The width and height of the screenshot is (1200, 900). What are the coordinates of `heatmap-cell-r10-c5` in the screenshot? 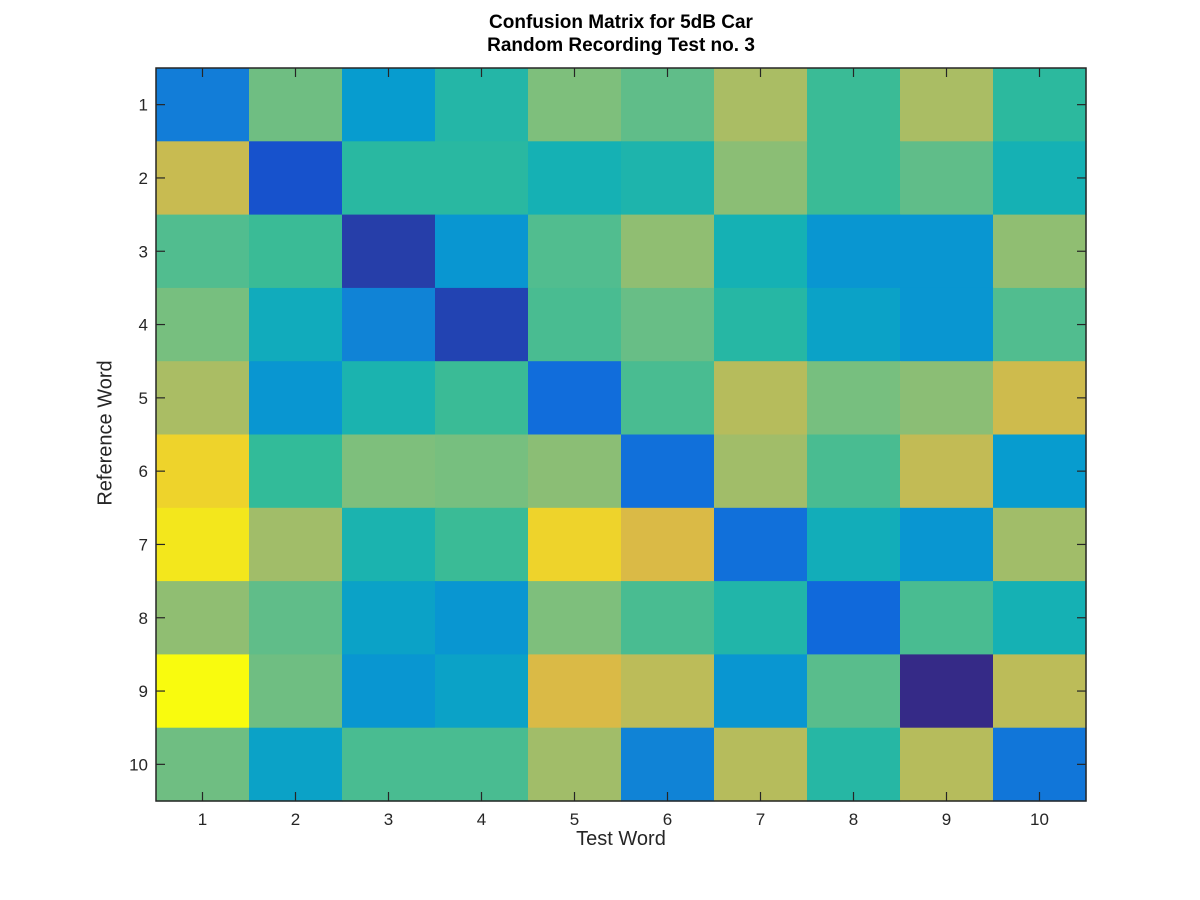 It's located at (575, 764).